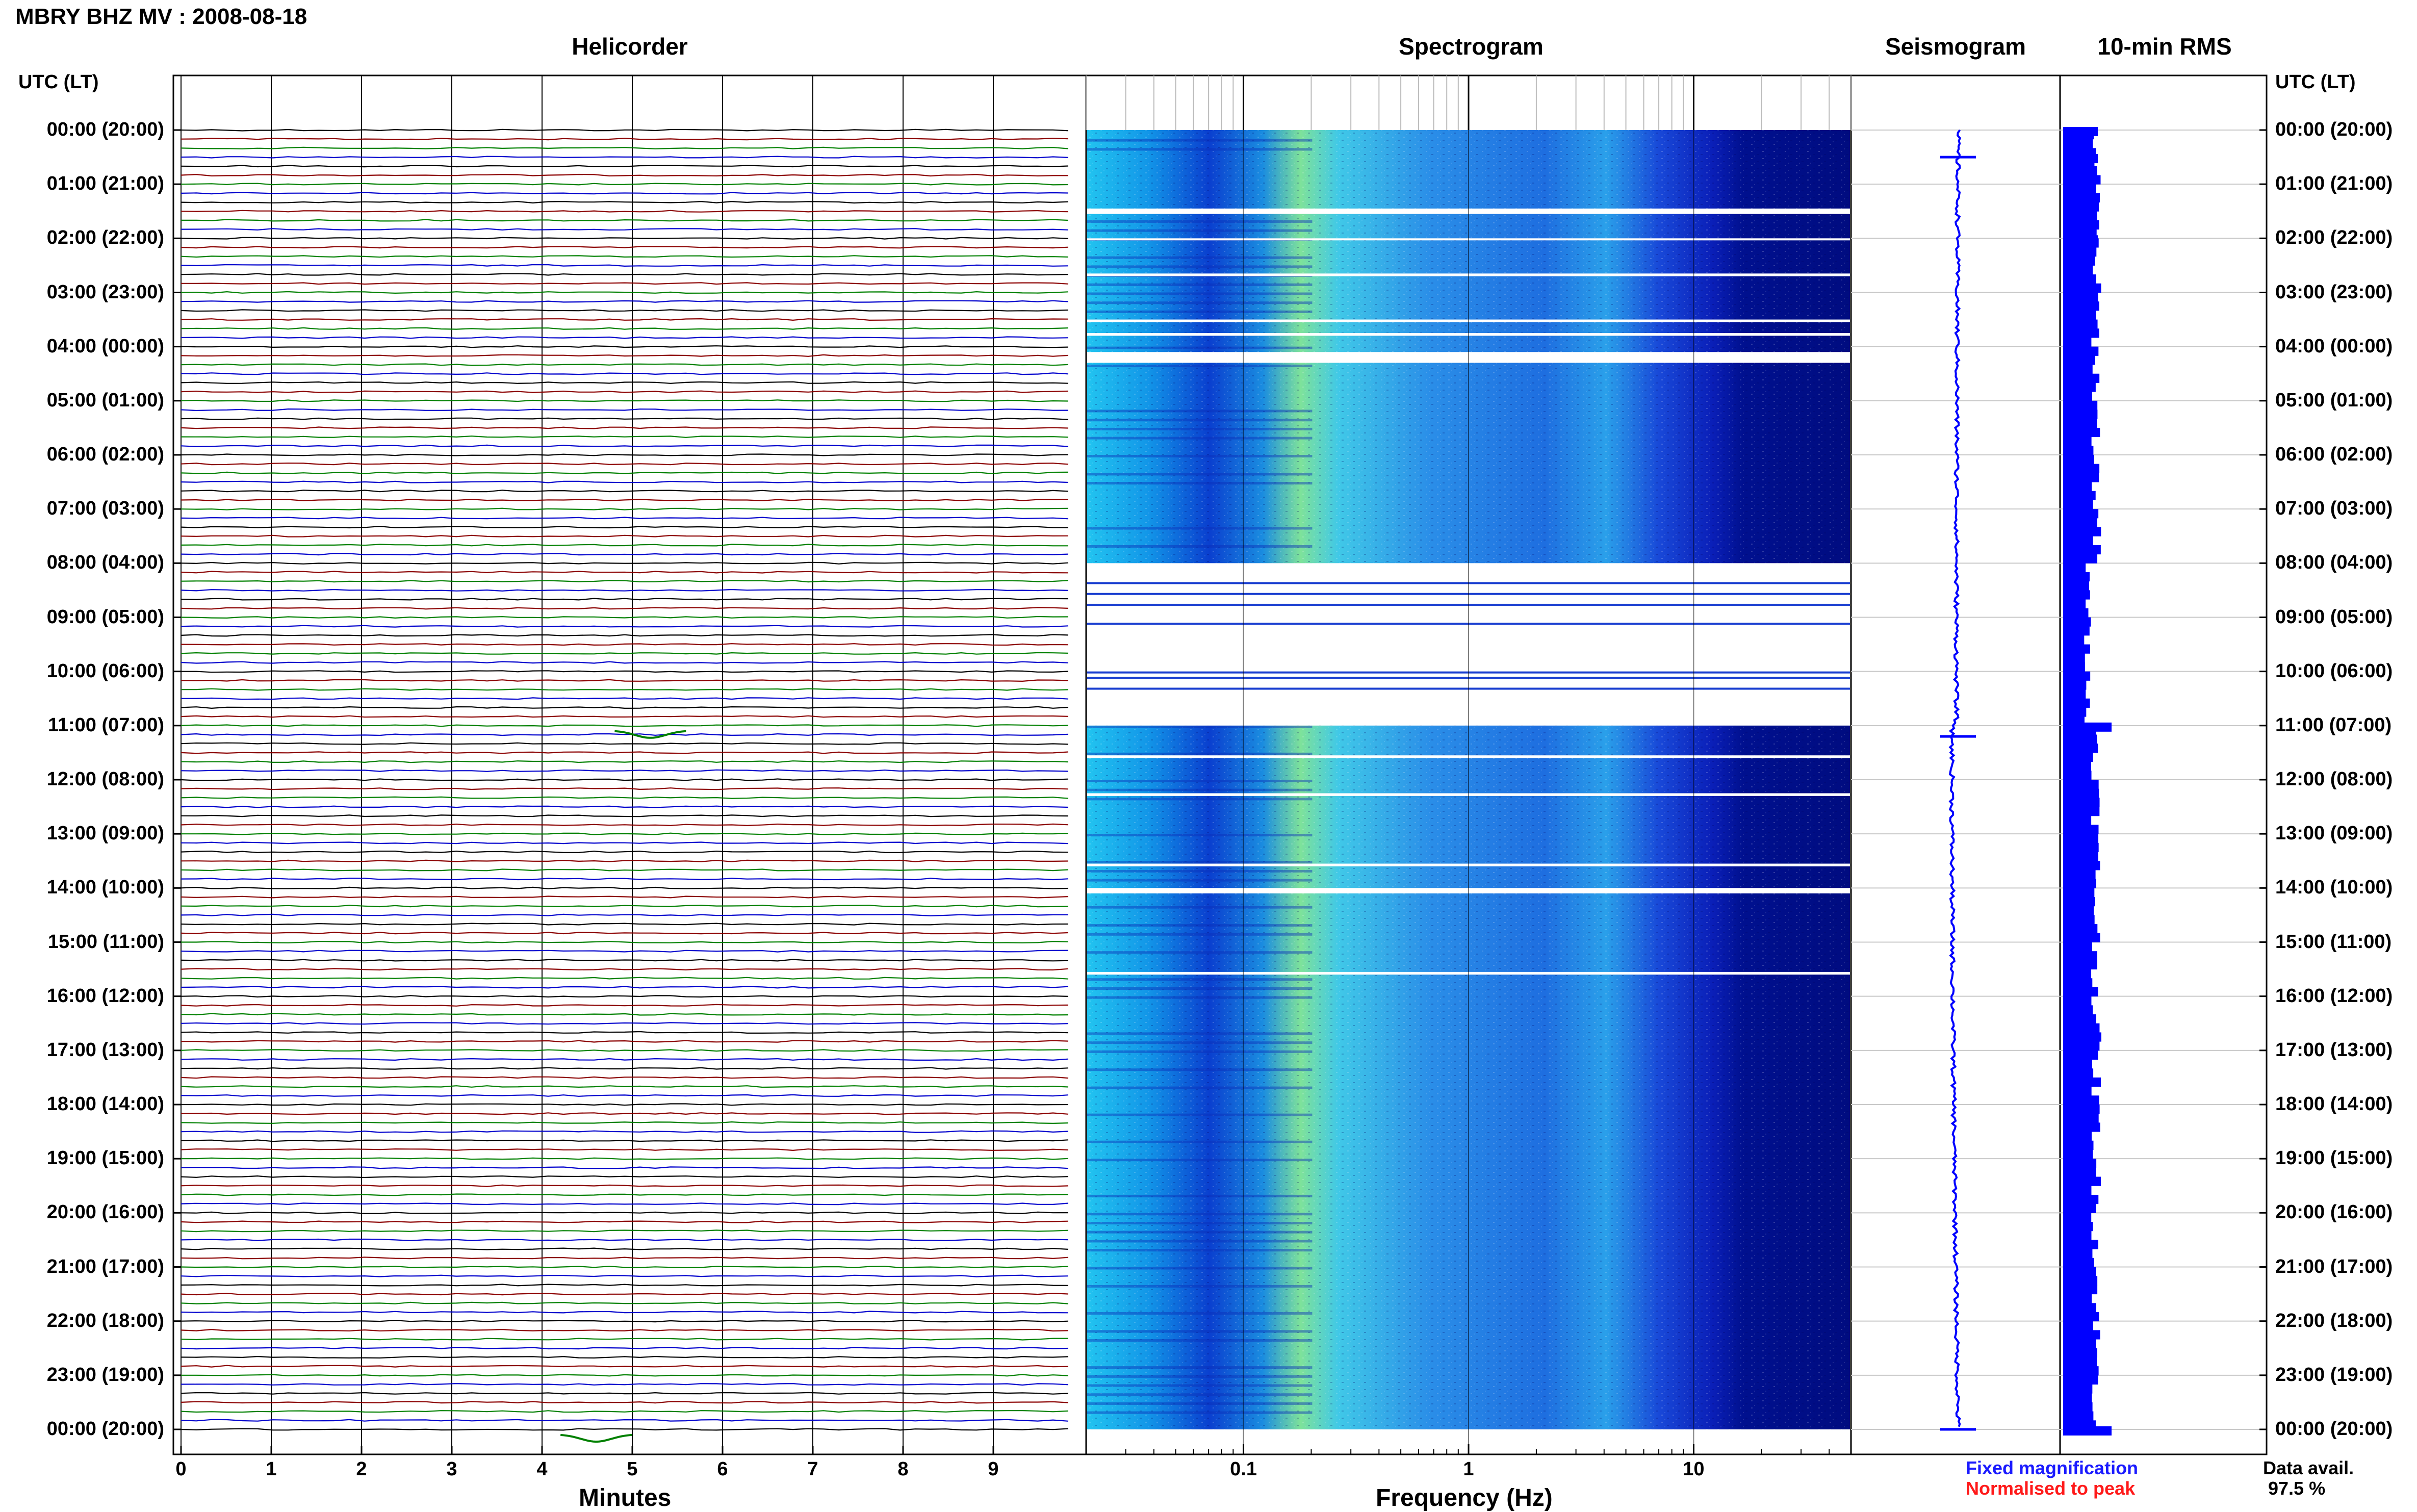 The width and height of the screenshot is (2417, 1512). Describe the element at coordinates (2334, 888) in the screenshot. I see `time-tick-right: 14:00 (10:00)` at that location.